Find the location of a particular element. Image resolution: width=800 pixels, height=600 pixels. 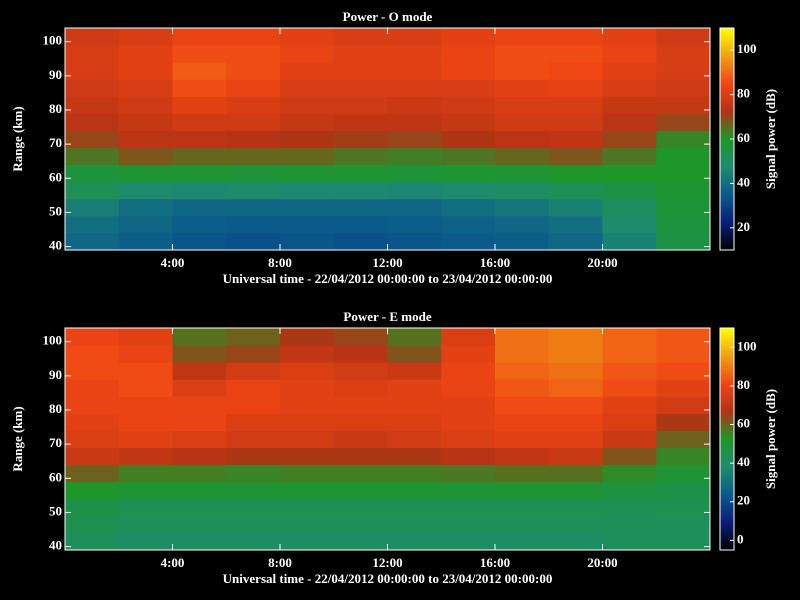

y-tick-label: 40 is located at coordinates (55, 245).